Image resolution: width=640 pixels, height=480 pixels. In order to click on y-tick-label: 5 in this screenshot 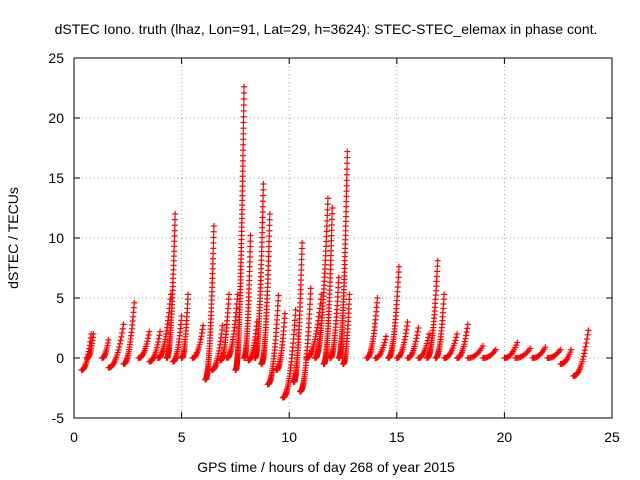, I will do `click(60, 298)`.